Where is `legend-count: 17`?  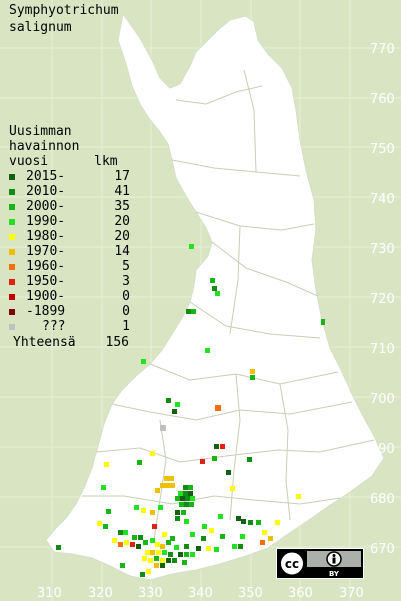 legend-count: 17 is located at coordinates (122, 176).